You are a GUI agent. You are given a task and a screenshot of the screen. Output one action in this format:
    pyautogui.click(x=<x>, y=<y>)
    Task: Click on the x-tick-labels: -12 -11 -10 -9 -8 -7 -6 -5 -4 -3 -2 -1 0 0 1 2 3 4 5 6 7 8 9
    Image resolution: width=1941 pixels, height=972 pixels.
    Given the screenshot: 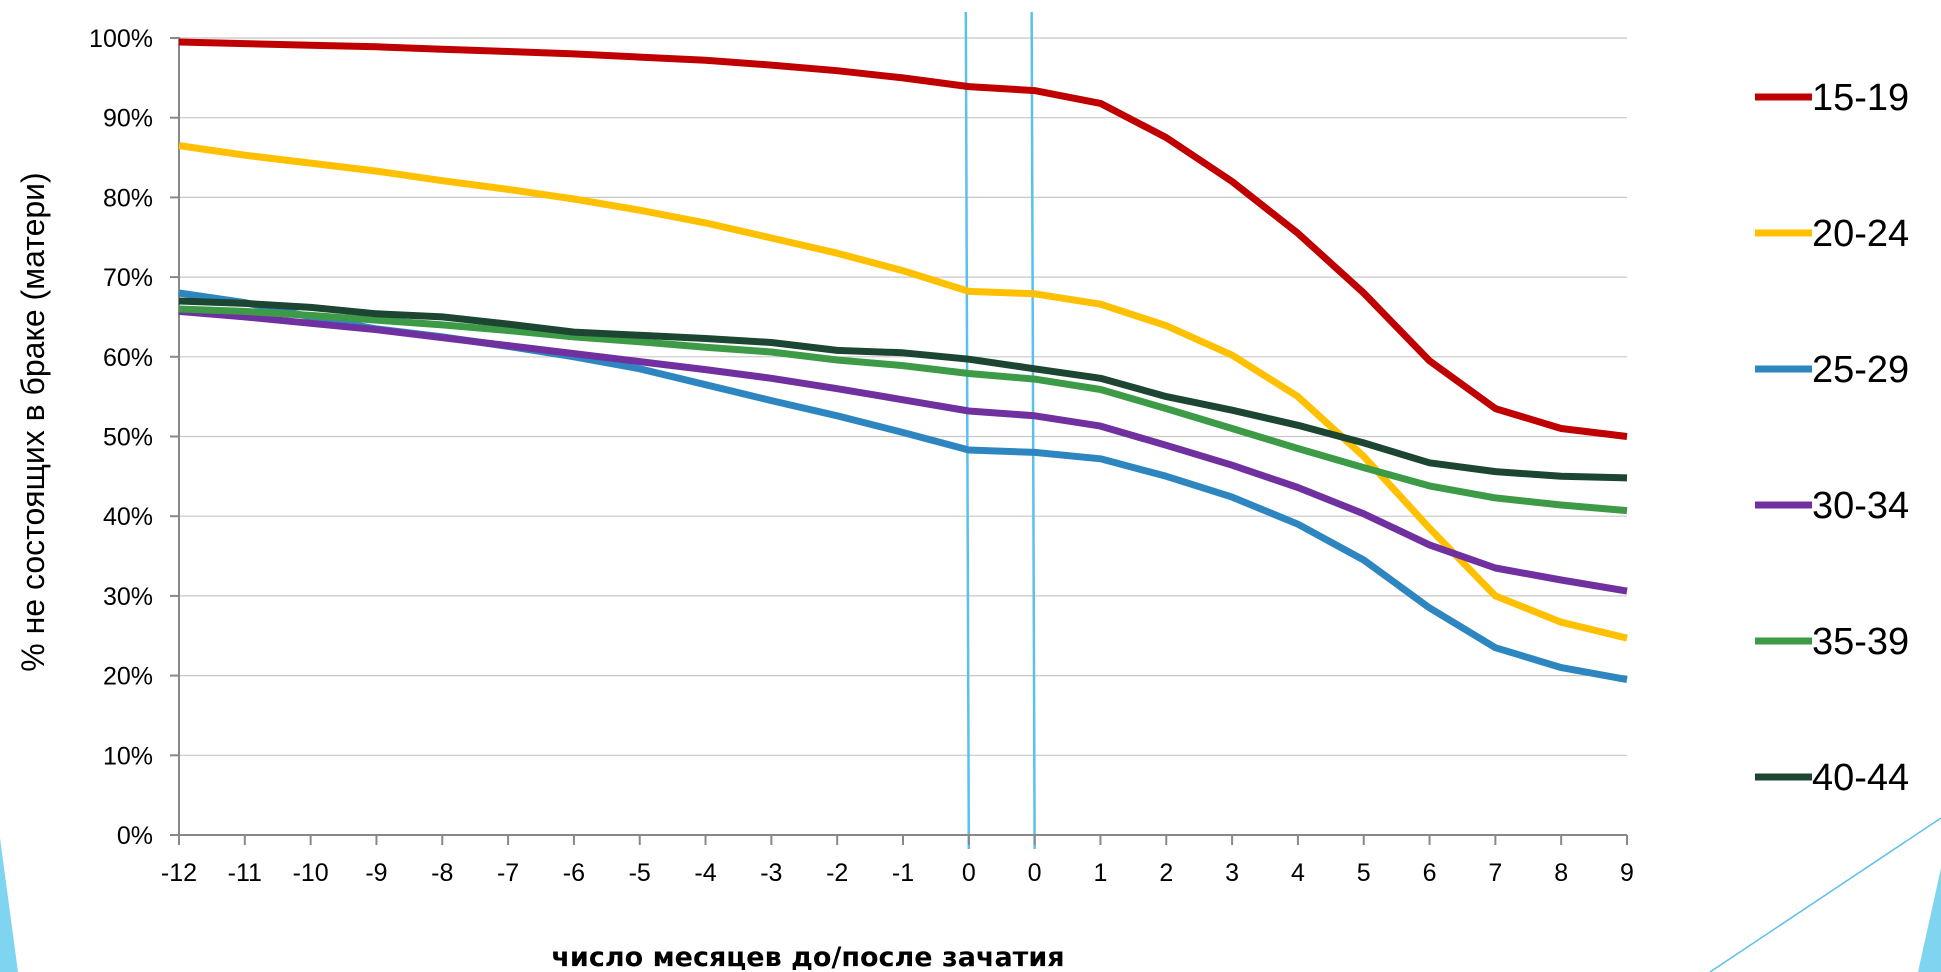 What is the action you would take?
    pyautogui.click(x=897, y=873)
    